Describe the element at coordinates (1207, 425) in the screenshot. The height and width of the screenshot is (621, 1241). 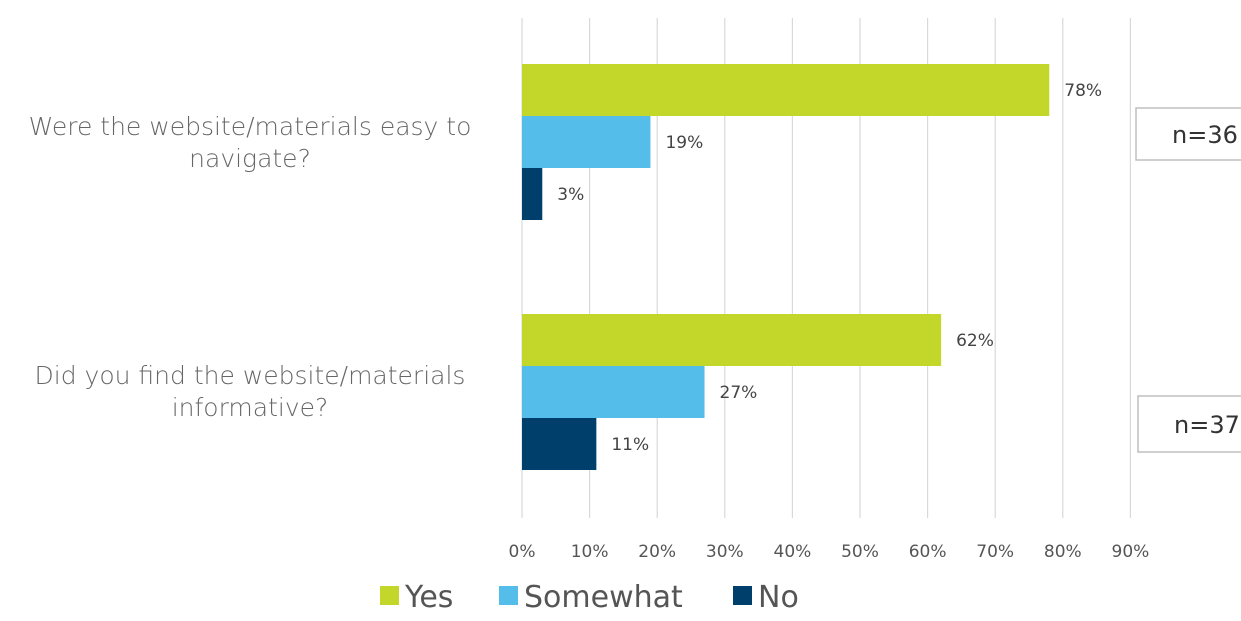
I see `sample-size-text: n=37` at that location.